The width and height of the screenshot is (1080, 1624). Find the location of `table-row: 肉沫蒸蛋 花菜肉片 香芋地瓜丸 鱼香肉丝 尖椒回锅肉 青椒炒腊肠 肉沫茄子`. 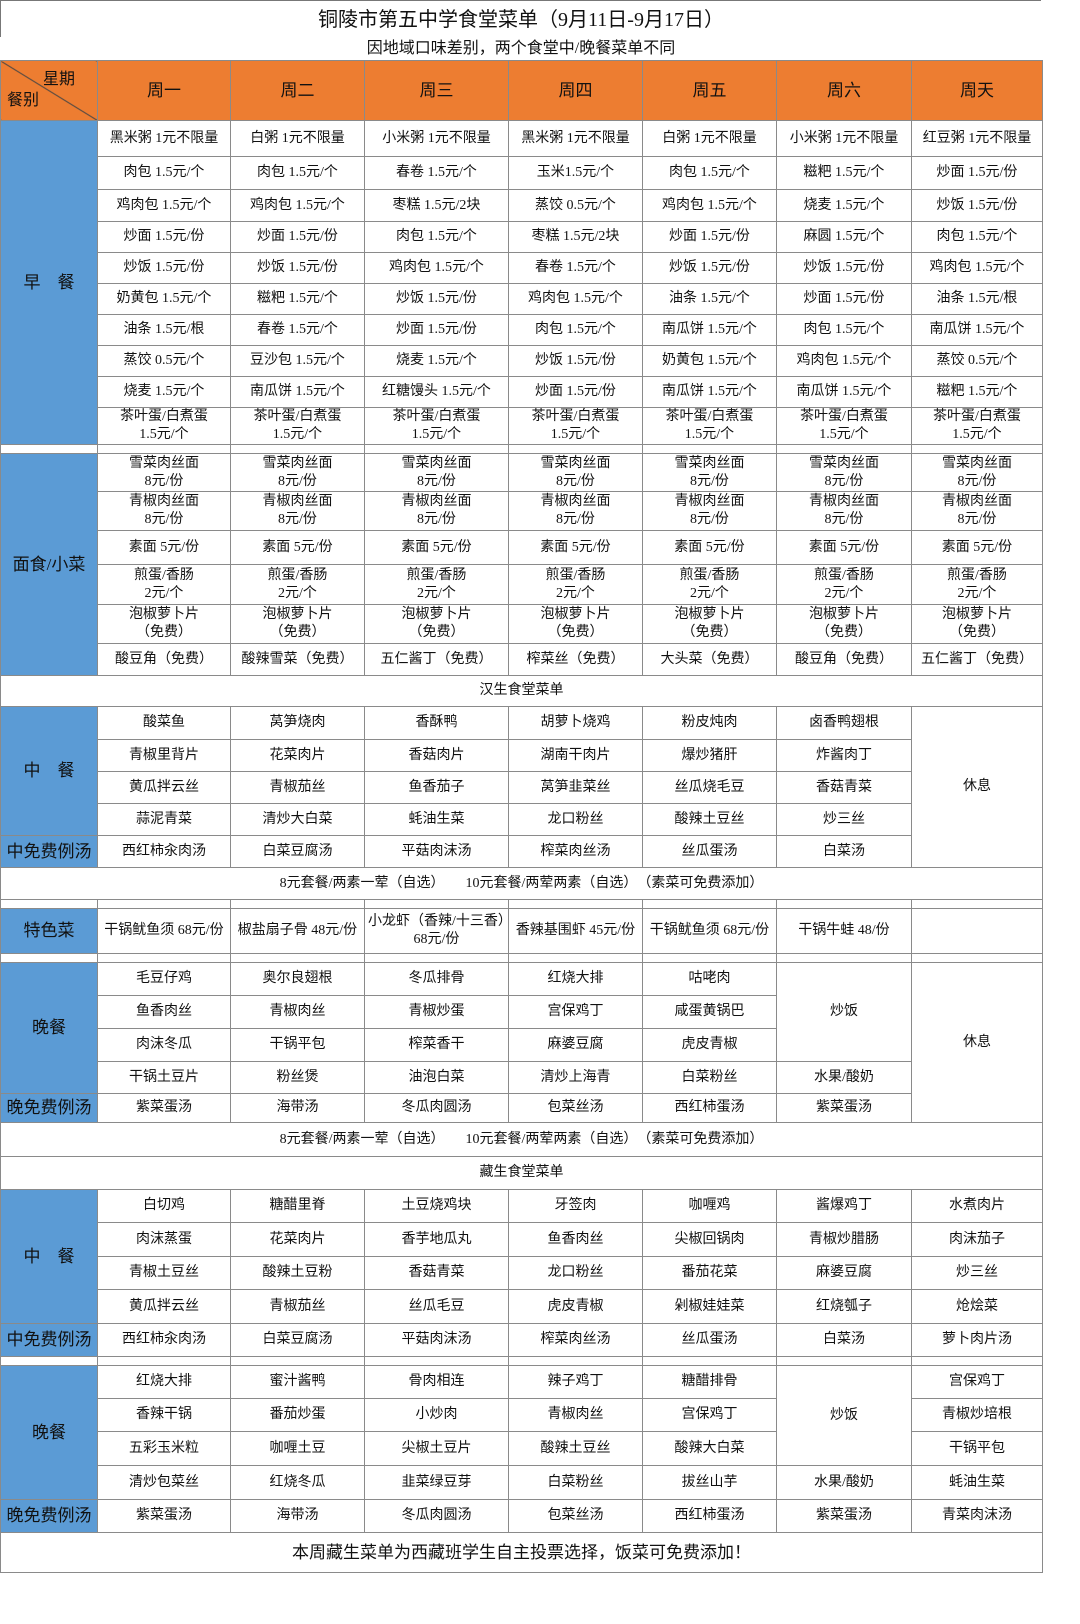

table-row: 肉沫蒸蛋 花菜肉片 香芋地瓜丸 鱼香肉丝 尖椒回锅肉 青椒炒腊肠 肉沫茄子 is located at coordinates (522, 1239).